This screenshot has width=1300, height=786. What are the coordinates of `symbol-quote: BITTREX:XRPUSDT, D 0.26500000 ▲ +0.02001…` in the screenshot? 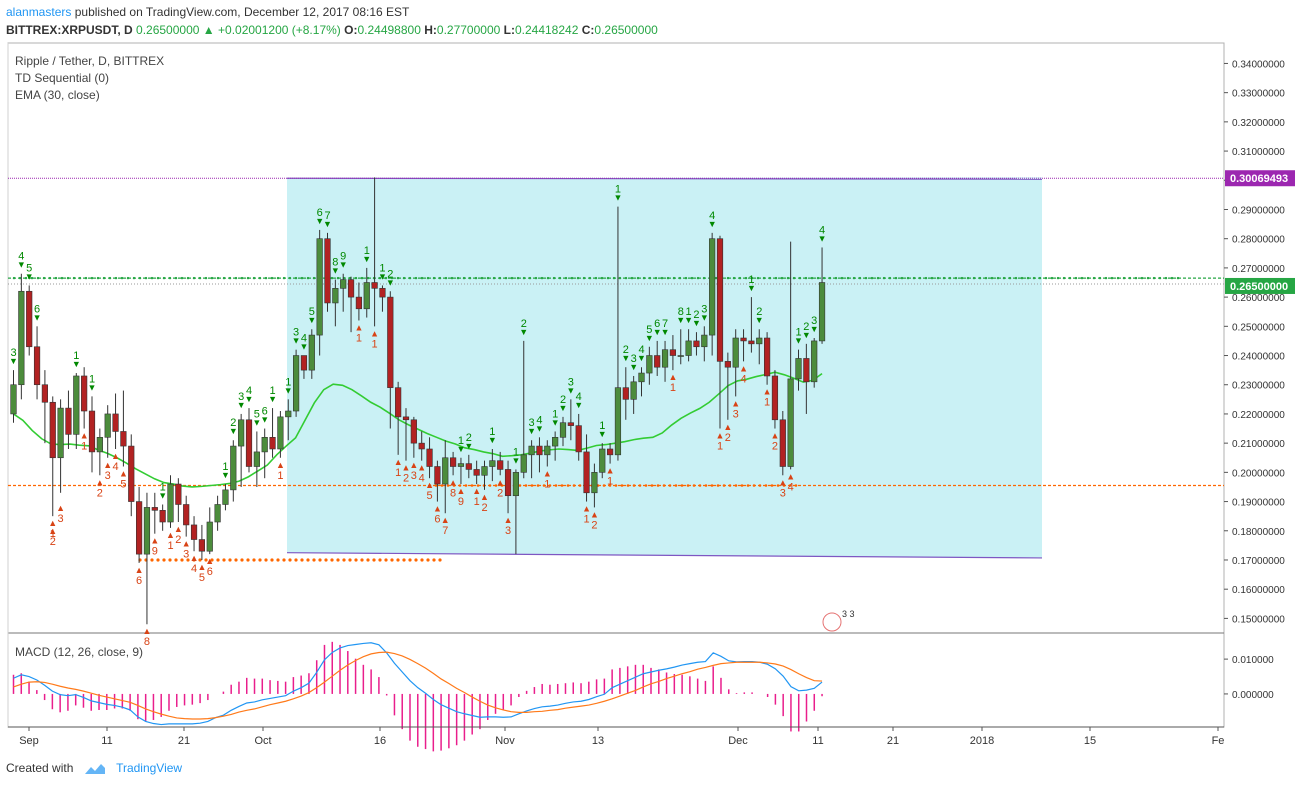 It's located at (332, 30).